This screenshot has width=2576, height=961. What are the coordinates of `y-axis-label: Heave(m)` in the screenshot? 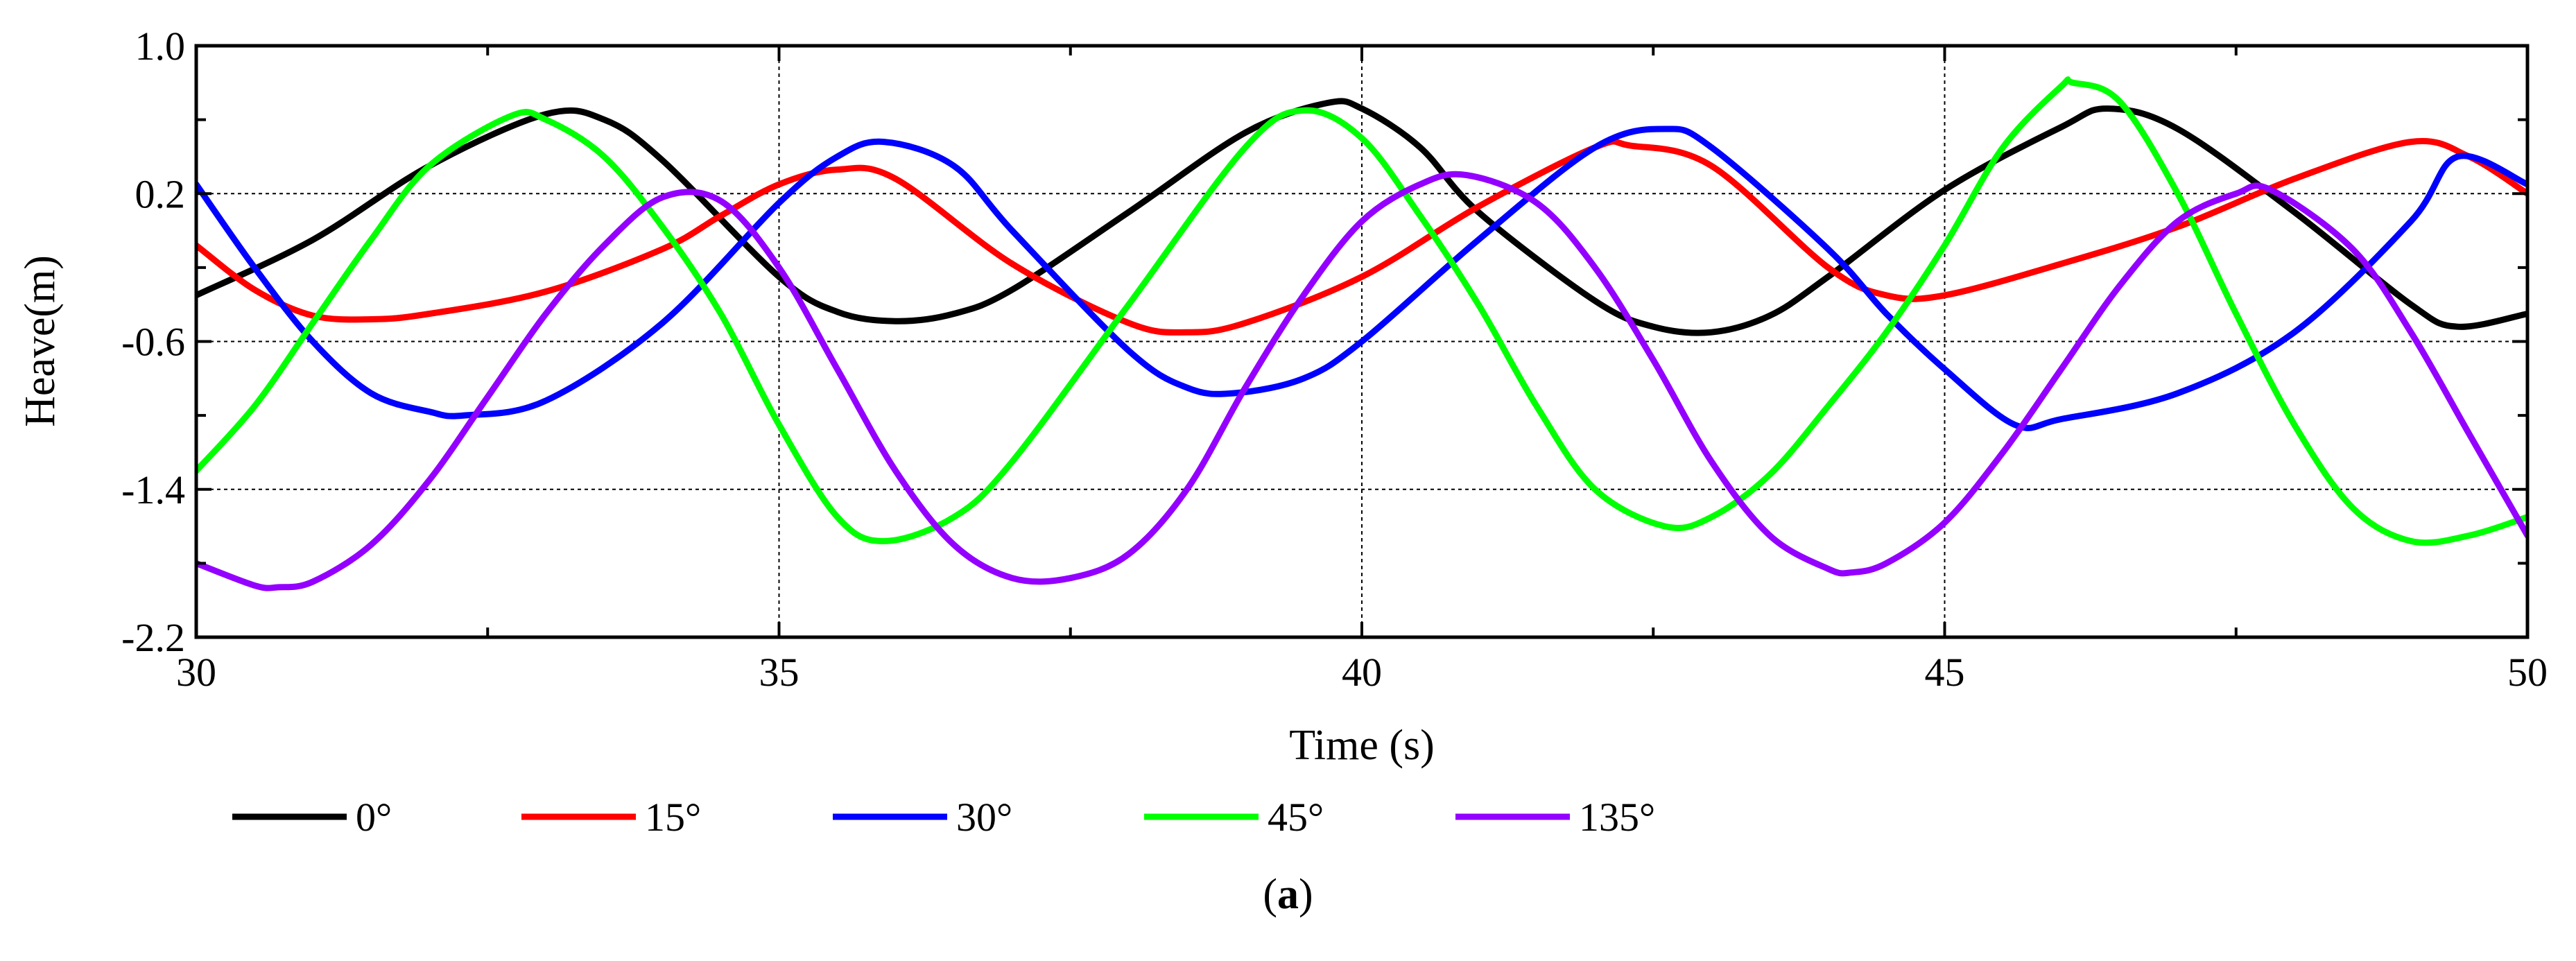 It's located at (40, 341).